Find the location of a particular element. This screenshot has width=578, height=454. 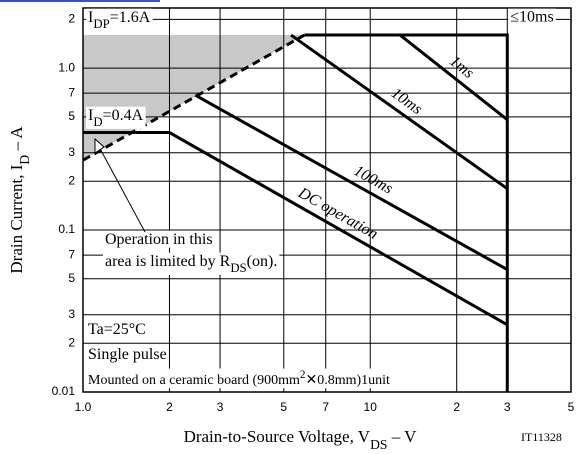

text-part: 2 is located at coordinates (303, 375).